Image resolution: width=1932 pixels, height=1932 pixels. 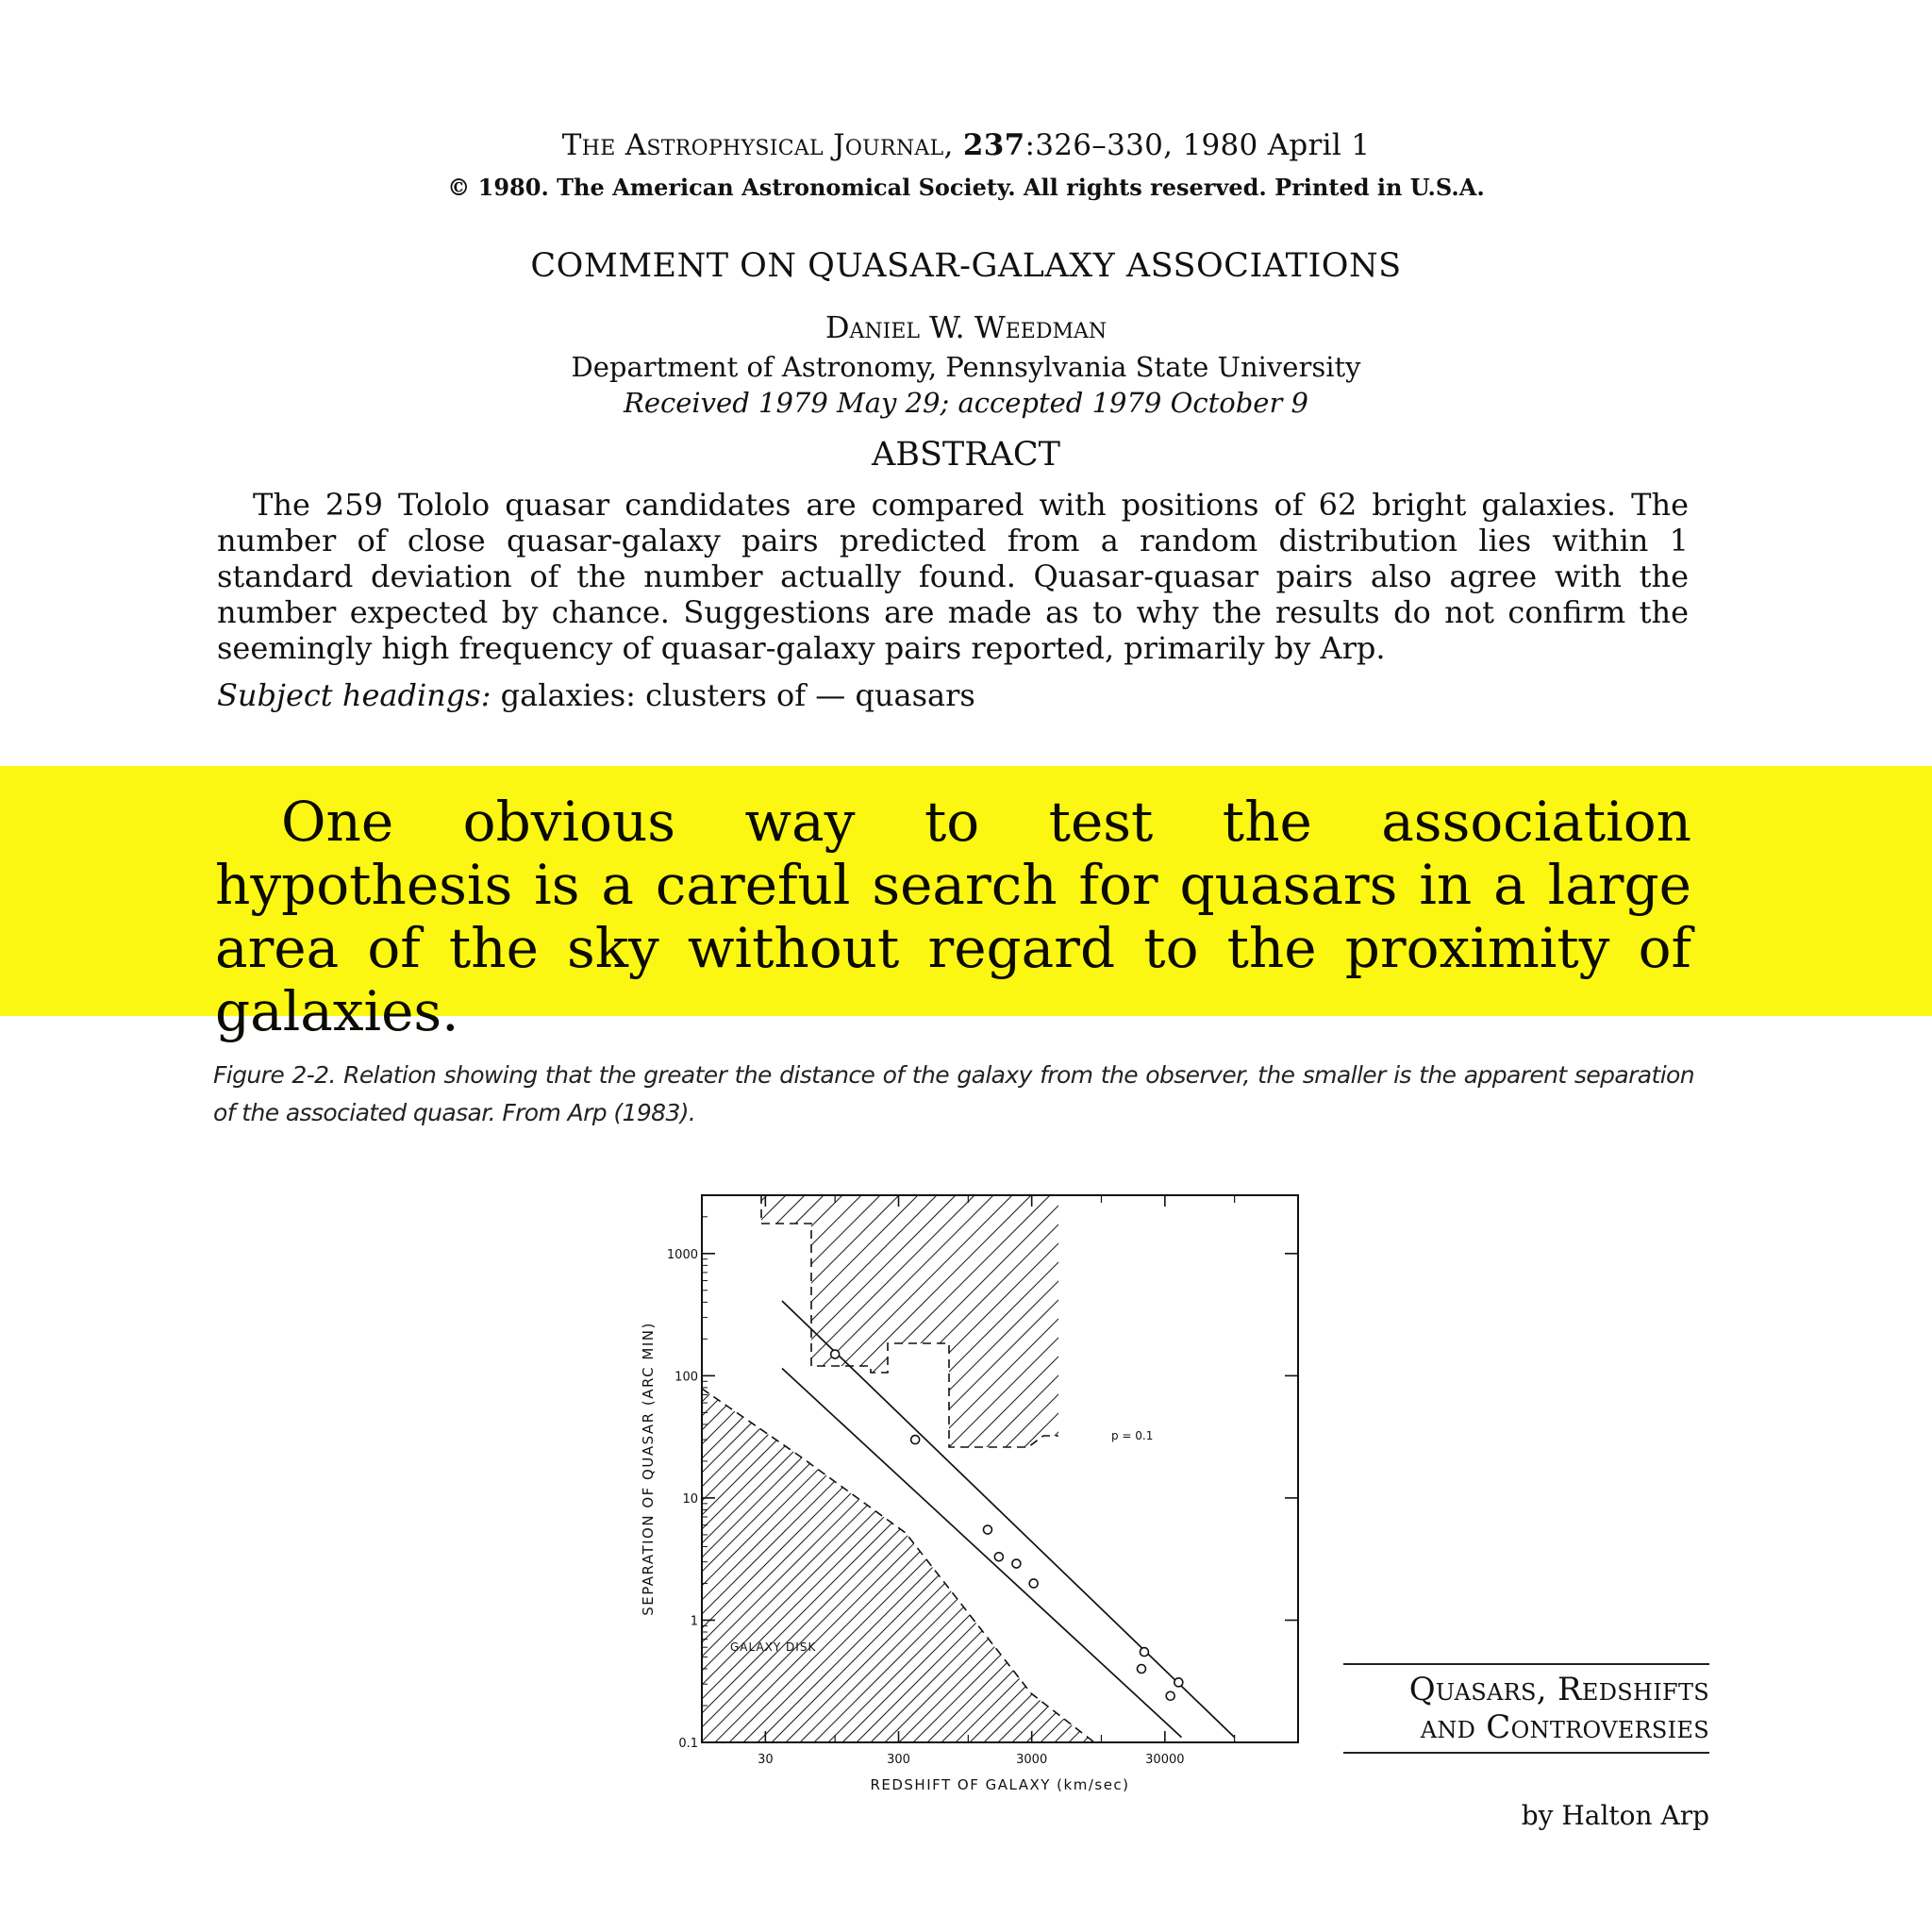 I want to click on paper-title: COMMENT ON QUASAR-GALAXY ASSOCIATIONS, so click(x=966, y=266).